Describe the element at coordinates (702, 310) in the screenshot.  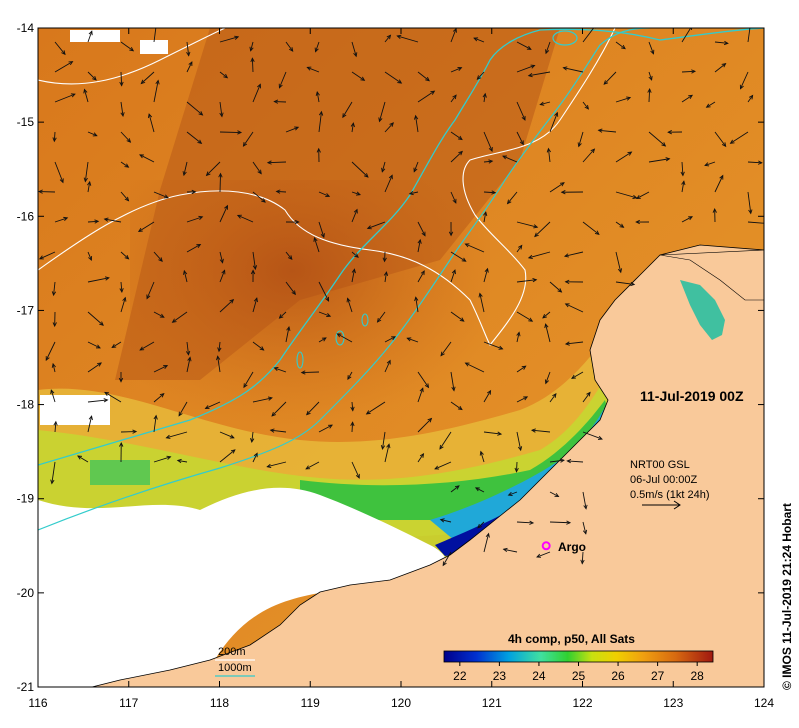
I see `king-sound` at that location.